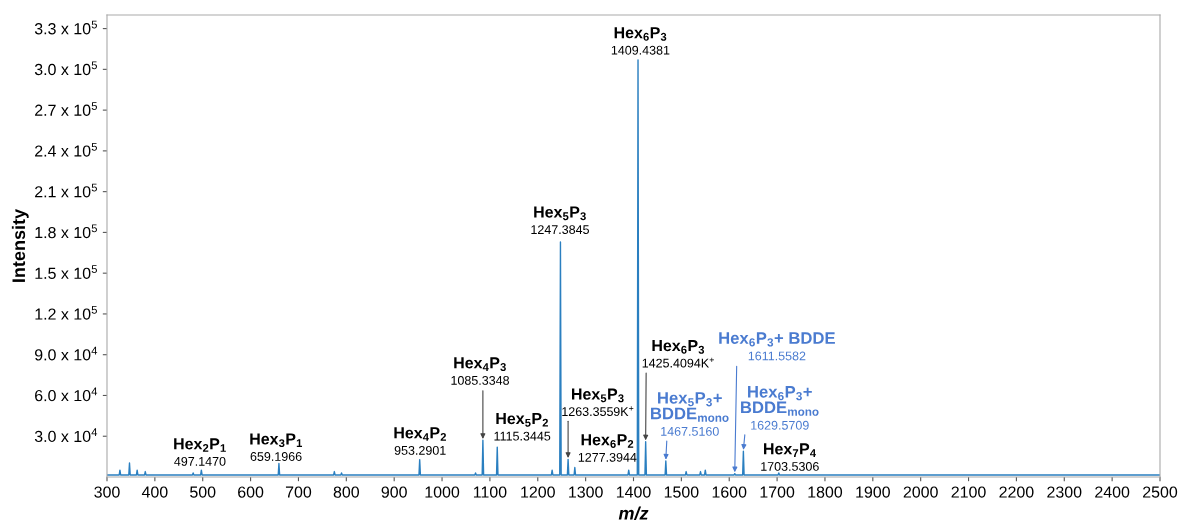  I want to click on x-tick-label: 600, so click(251, 492).